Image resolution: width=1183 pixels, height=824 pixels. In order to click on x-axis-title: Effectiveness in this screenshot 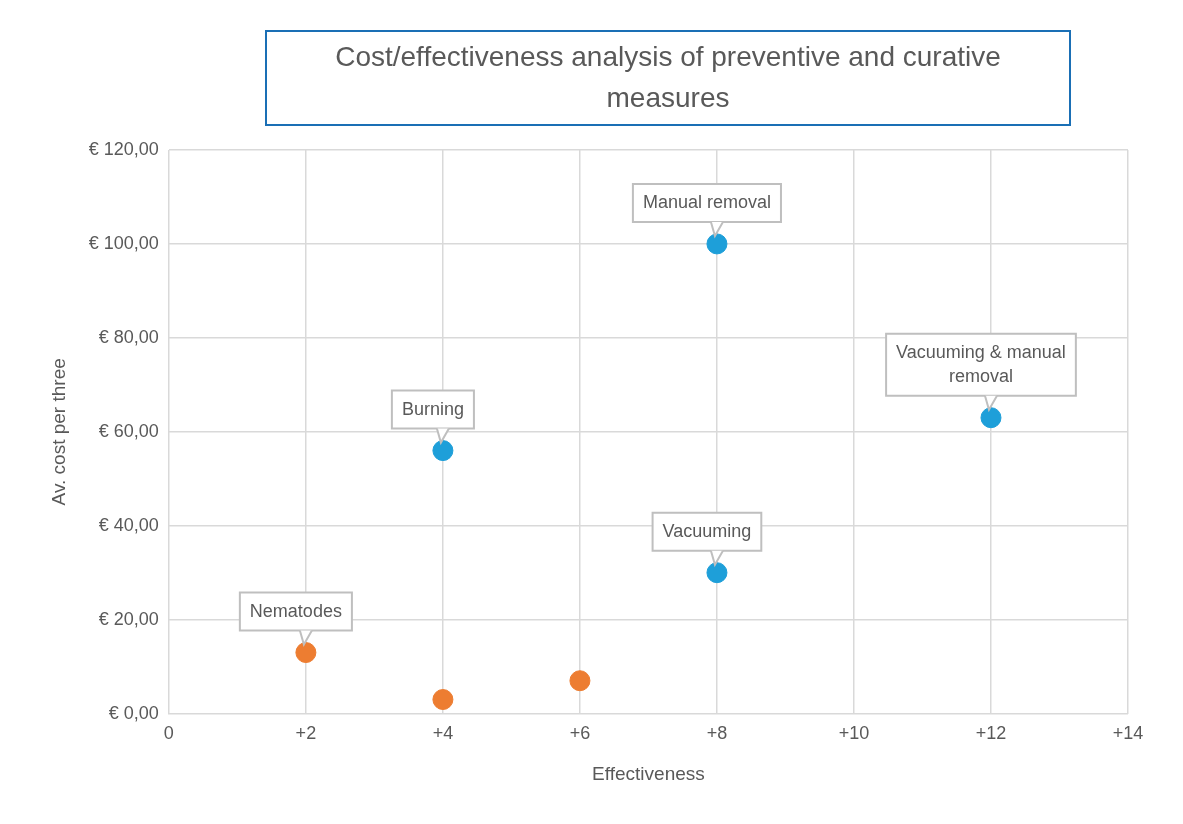, I will do `click(648, 773)`.